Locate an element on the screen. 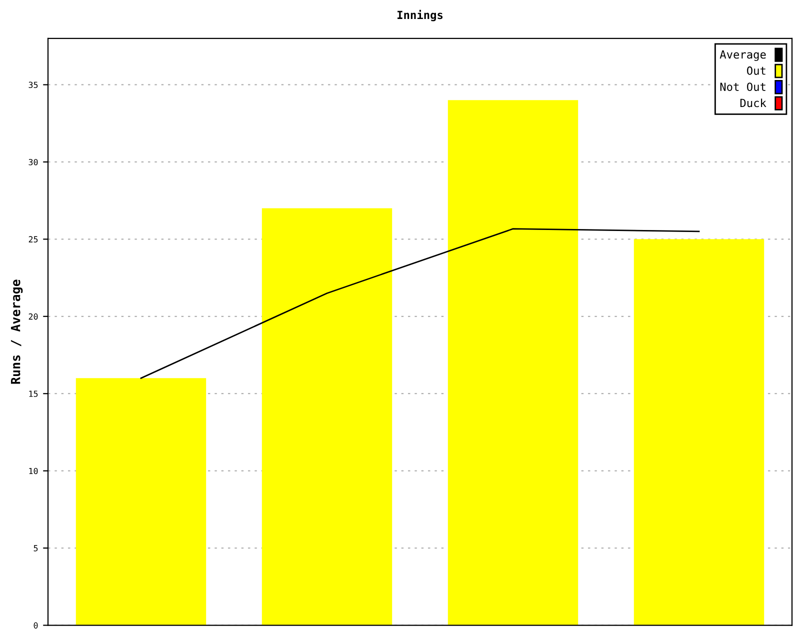  y-tick-label: 20 is located at coordinates (33, 316).